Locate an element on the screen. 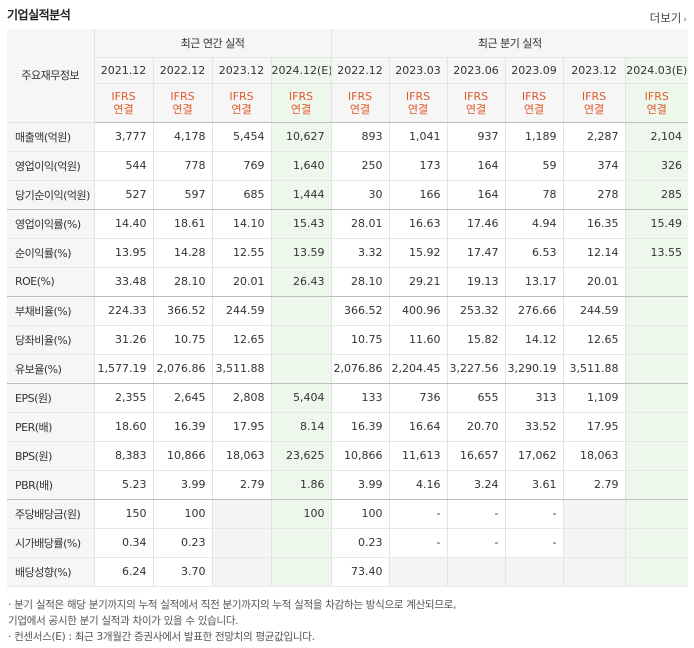 The image size is (694, 648). table-cell: 2.79 is located at coordinates (241, 485).